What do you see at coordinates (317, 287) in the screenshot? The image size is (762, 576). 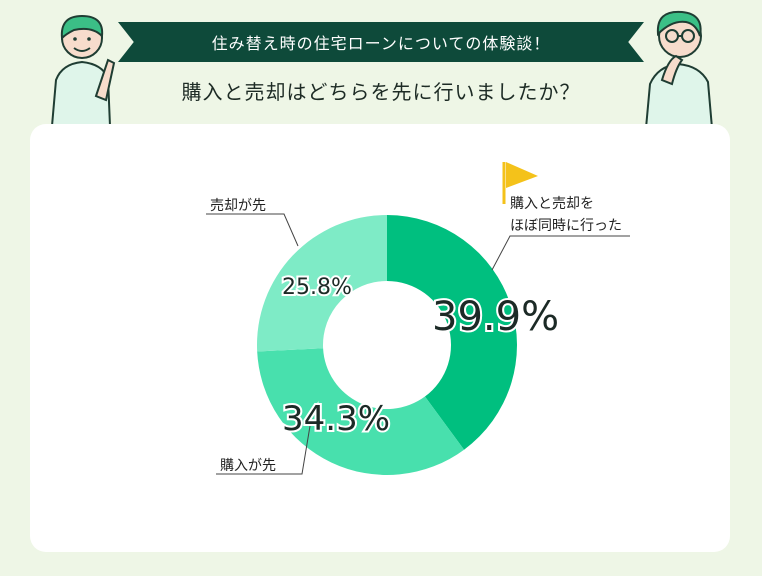 I see `percent-sale-first: 25.8%` at bounding box center [317, 287].